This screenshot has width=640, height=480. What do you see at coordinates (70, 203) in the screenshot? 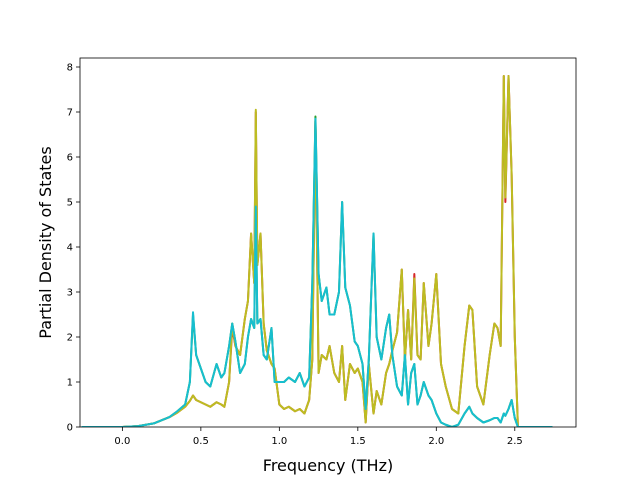
I see `y-tick-label: 5` at bounding box center [70, 203].